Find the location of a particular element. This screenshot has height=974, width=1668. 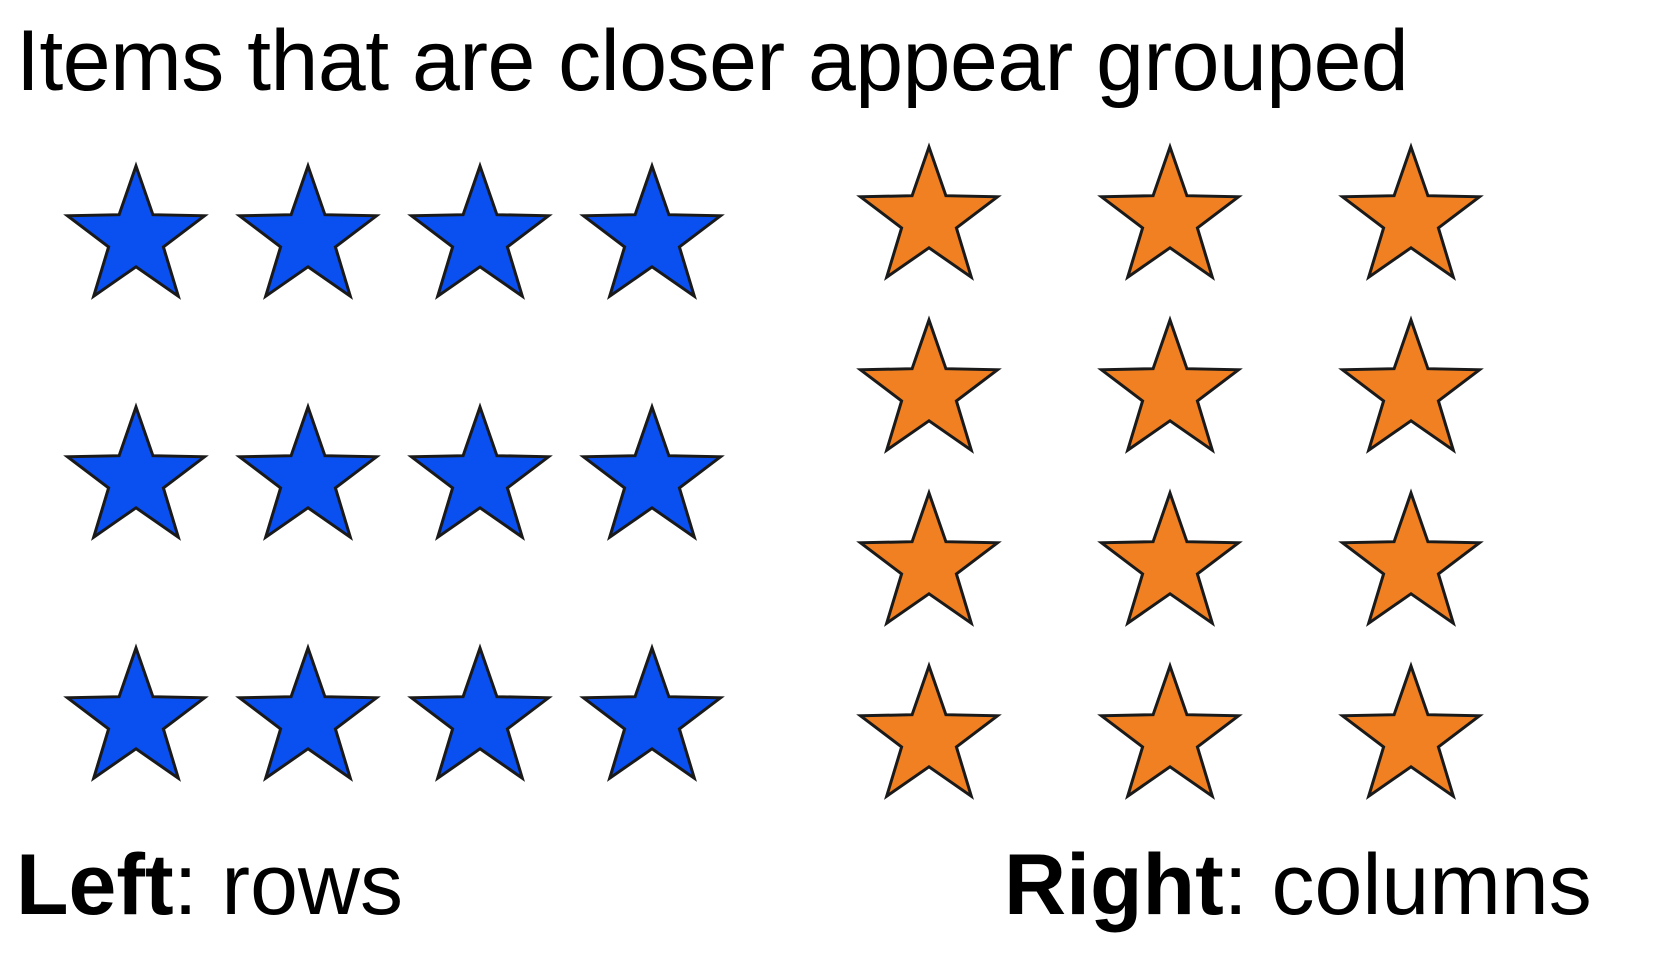

left-star-icon-r1-c1 is located at coordinates (136, 230).